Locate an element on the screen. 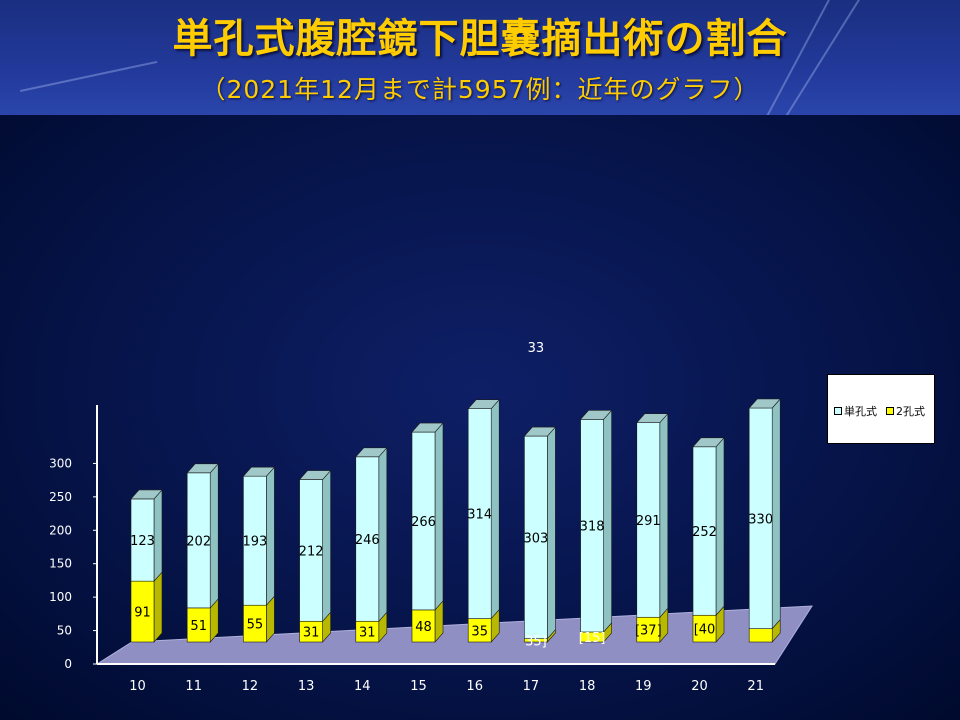 This screenshot has height=720, width=960. chart-annotation: 33 is located at coordinates (536, 348).